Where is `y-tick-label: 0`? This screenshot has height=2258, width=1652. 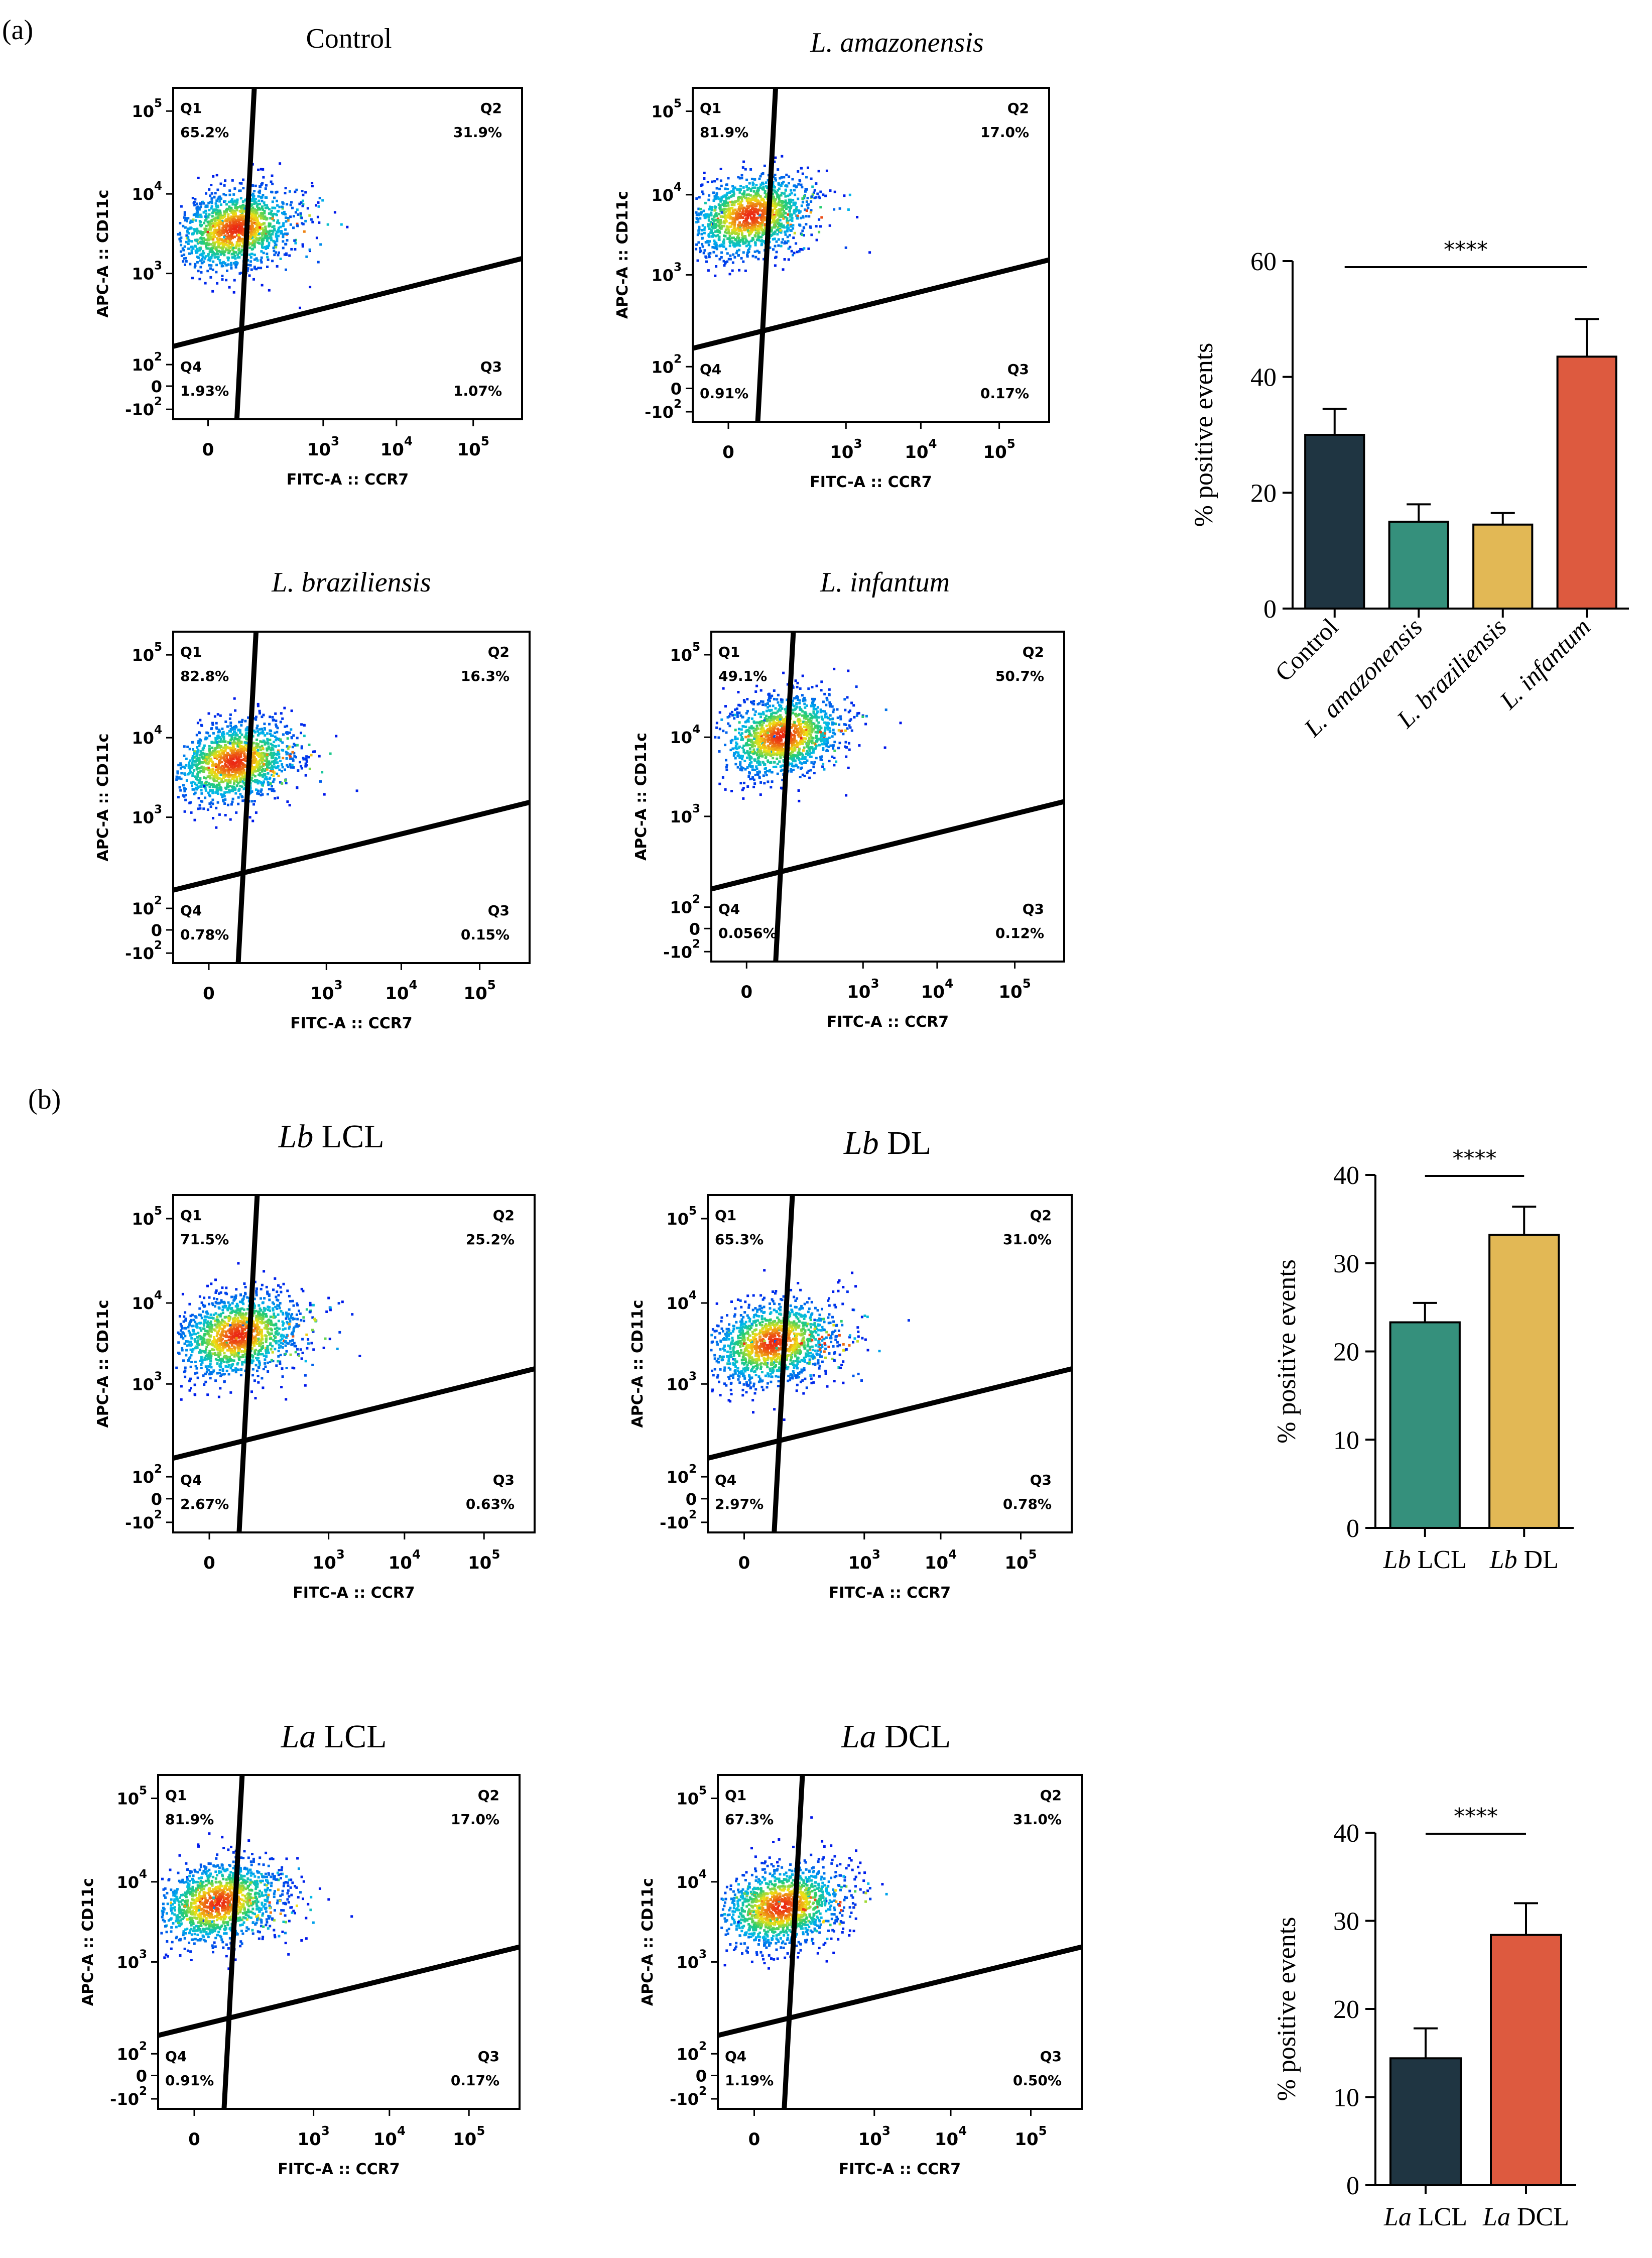 y-tick-label: 0 is located at coordinates (156, 930).